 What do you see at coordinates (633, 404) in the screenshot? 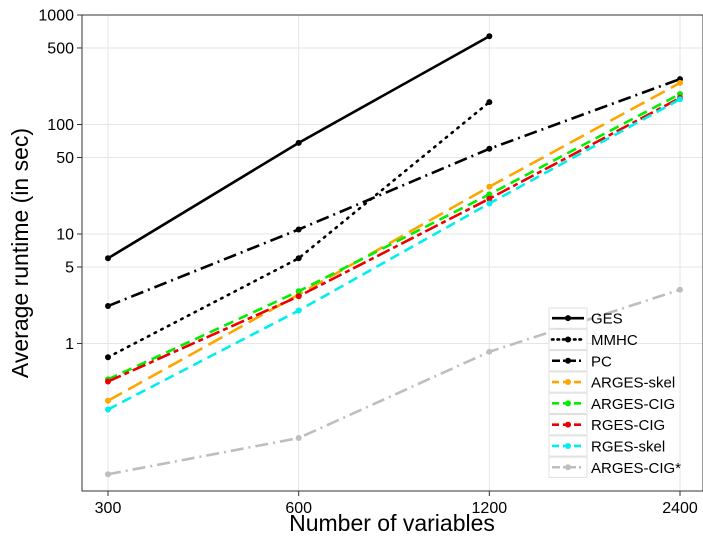
I see `legend-label: ARGES-CIG` at bounding box center [633, 404].